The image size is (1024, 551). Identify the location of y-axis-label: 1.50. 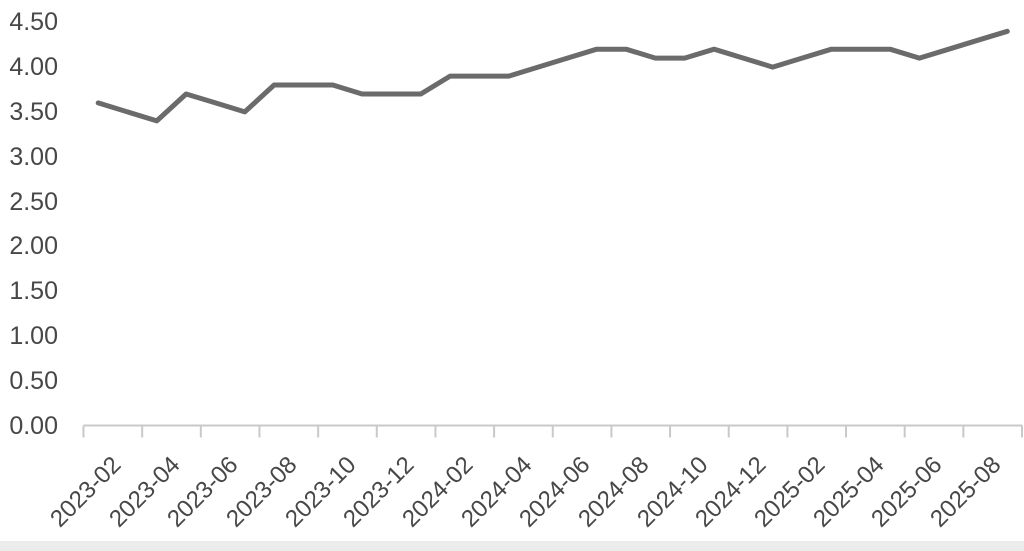
(33, 291).